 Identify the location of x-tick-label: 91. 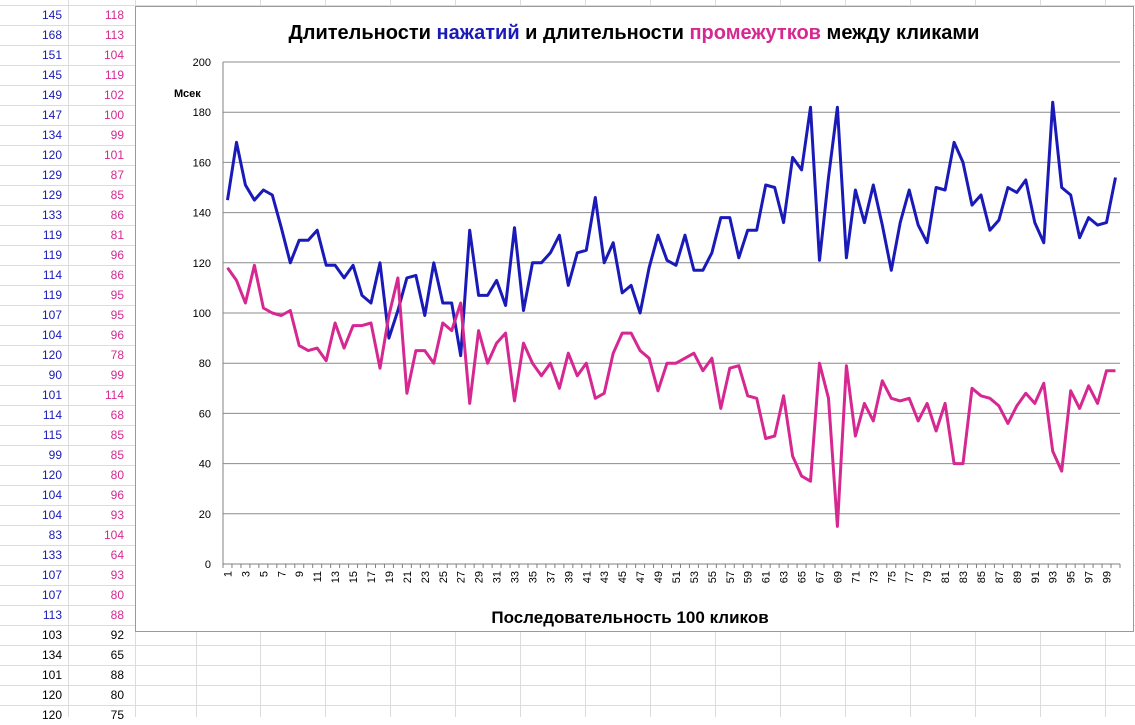
(1036, 577).